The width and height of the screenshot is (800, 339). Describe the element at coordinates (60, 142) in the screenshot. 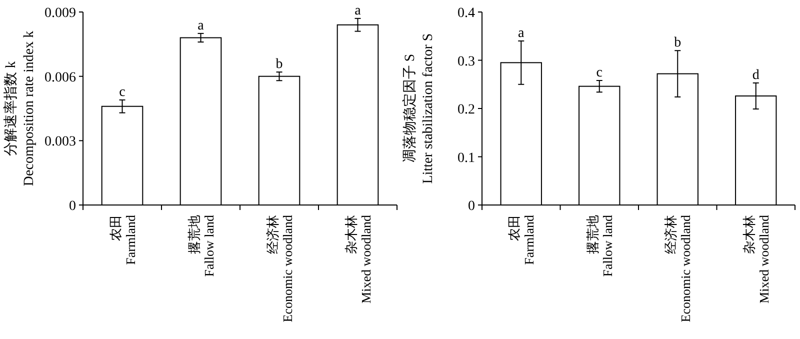

I see `y-tick-label: 0.003` at that location.